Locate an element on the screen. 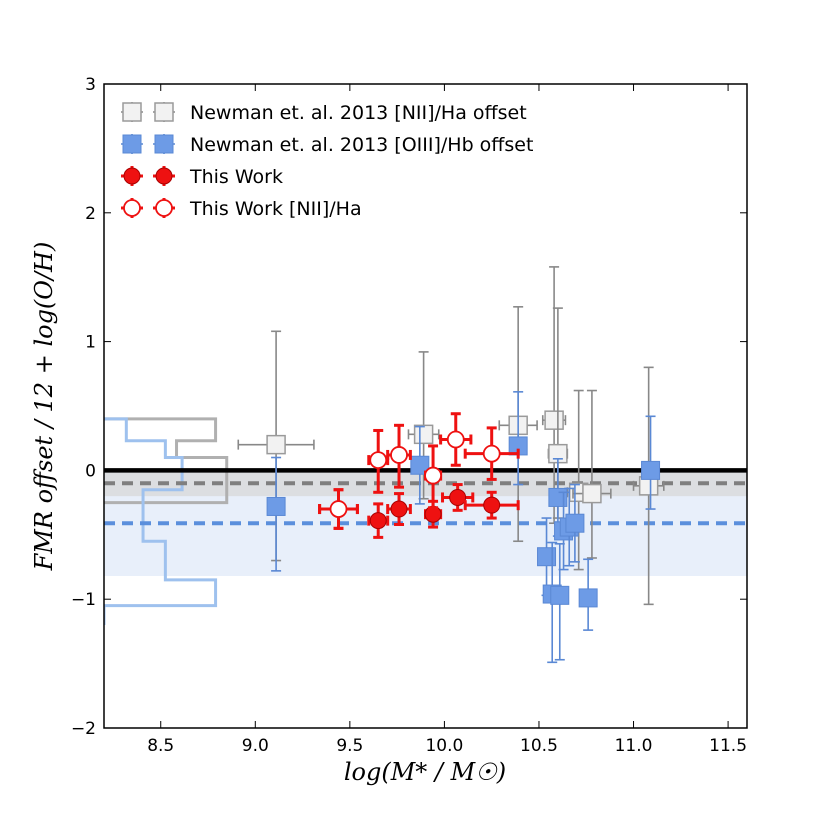 Image resolution: width=830 pixels, height=830 pixels. x-tick-label: 8.5 is located at coordinates (160, 746).